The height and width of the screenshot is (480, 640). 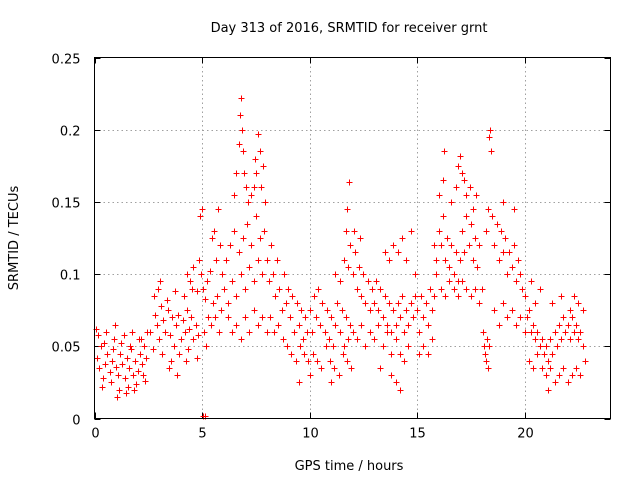 I want to click on x-tick-label: 10, so click(x=310, y=434).